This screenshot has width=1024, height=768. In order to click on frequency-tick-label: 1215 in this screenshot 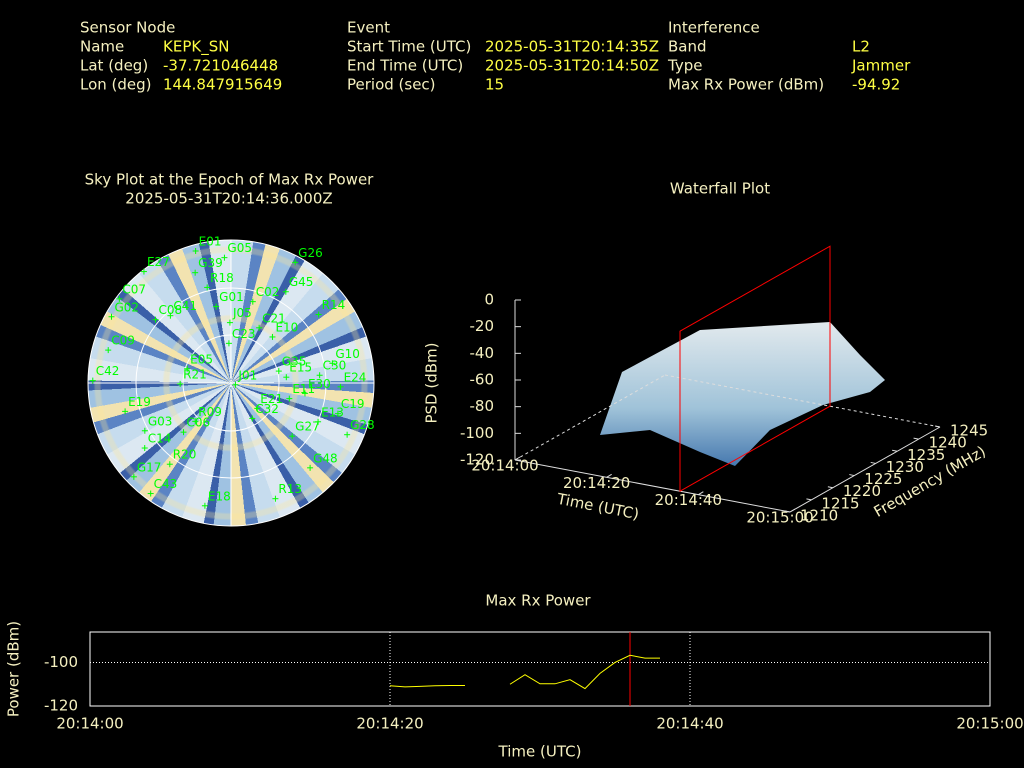, I will do `click(840, 503)`.